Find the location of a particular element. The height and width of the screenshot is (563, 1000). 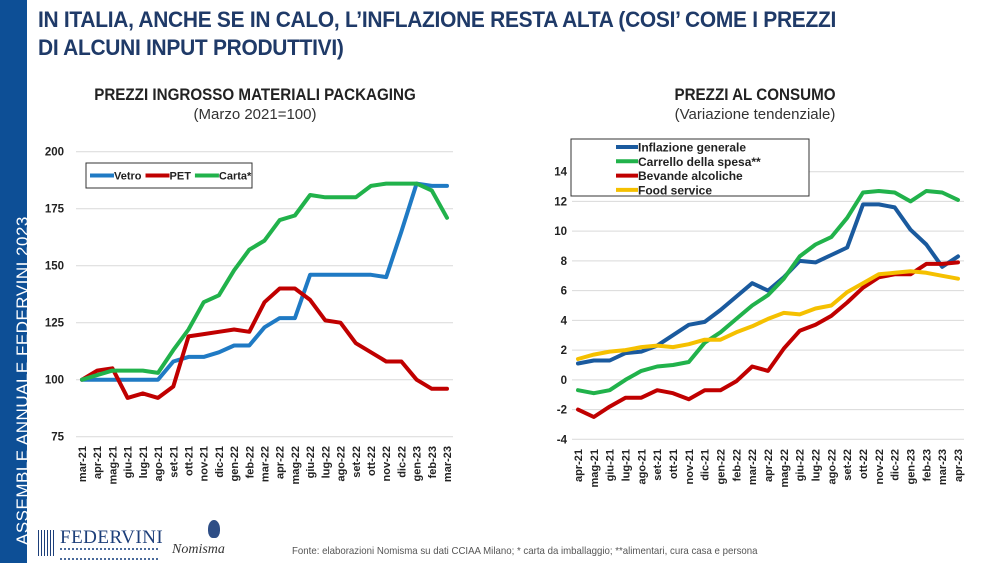

nomisma-name: Nomisma is located at coordinates (198, 549).